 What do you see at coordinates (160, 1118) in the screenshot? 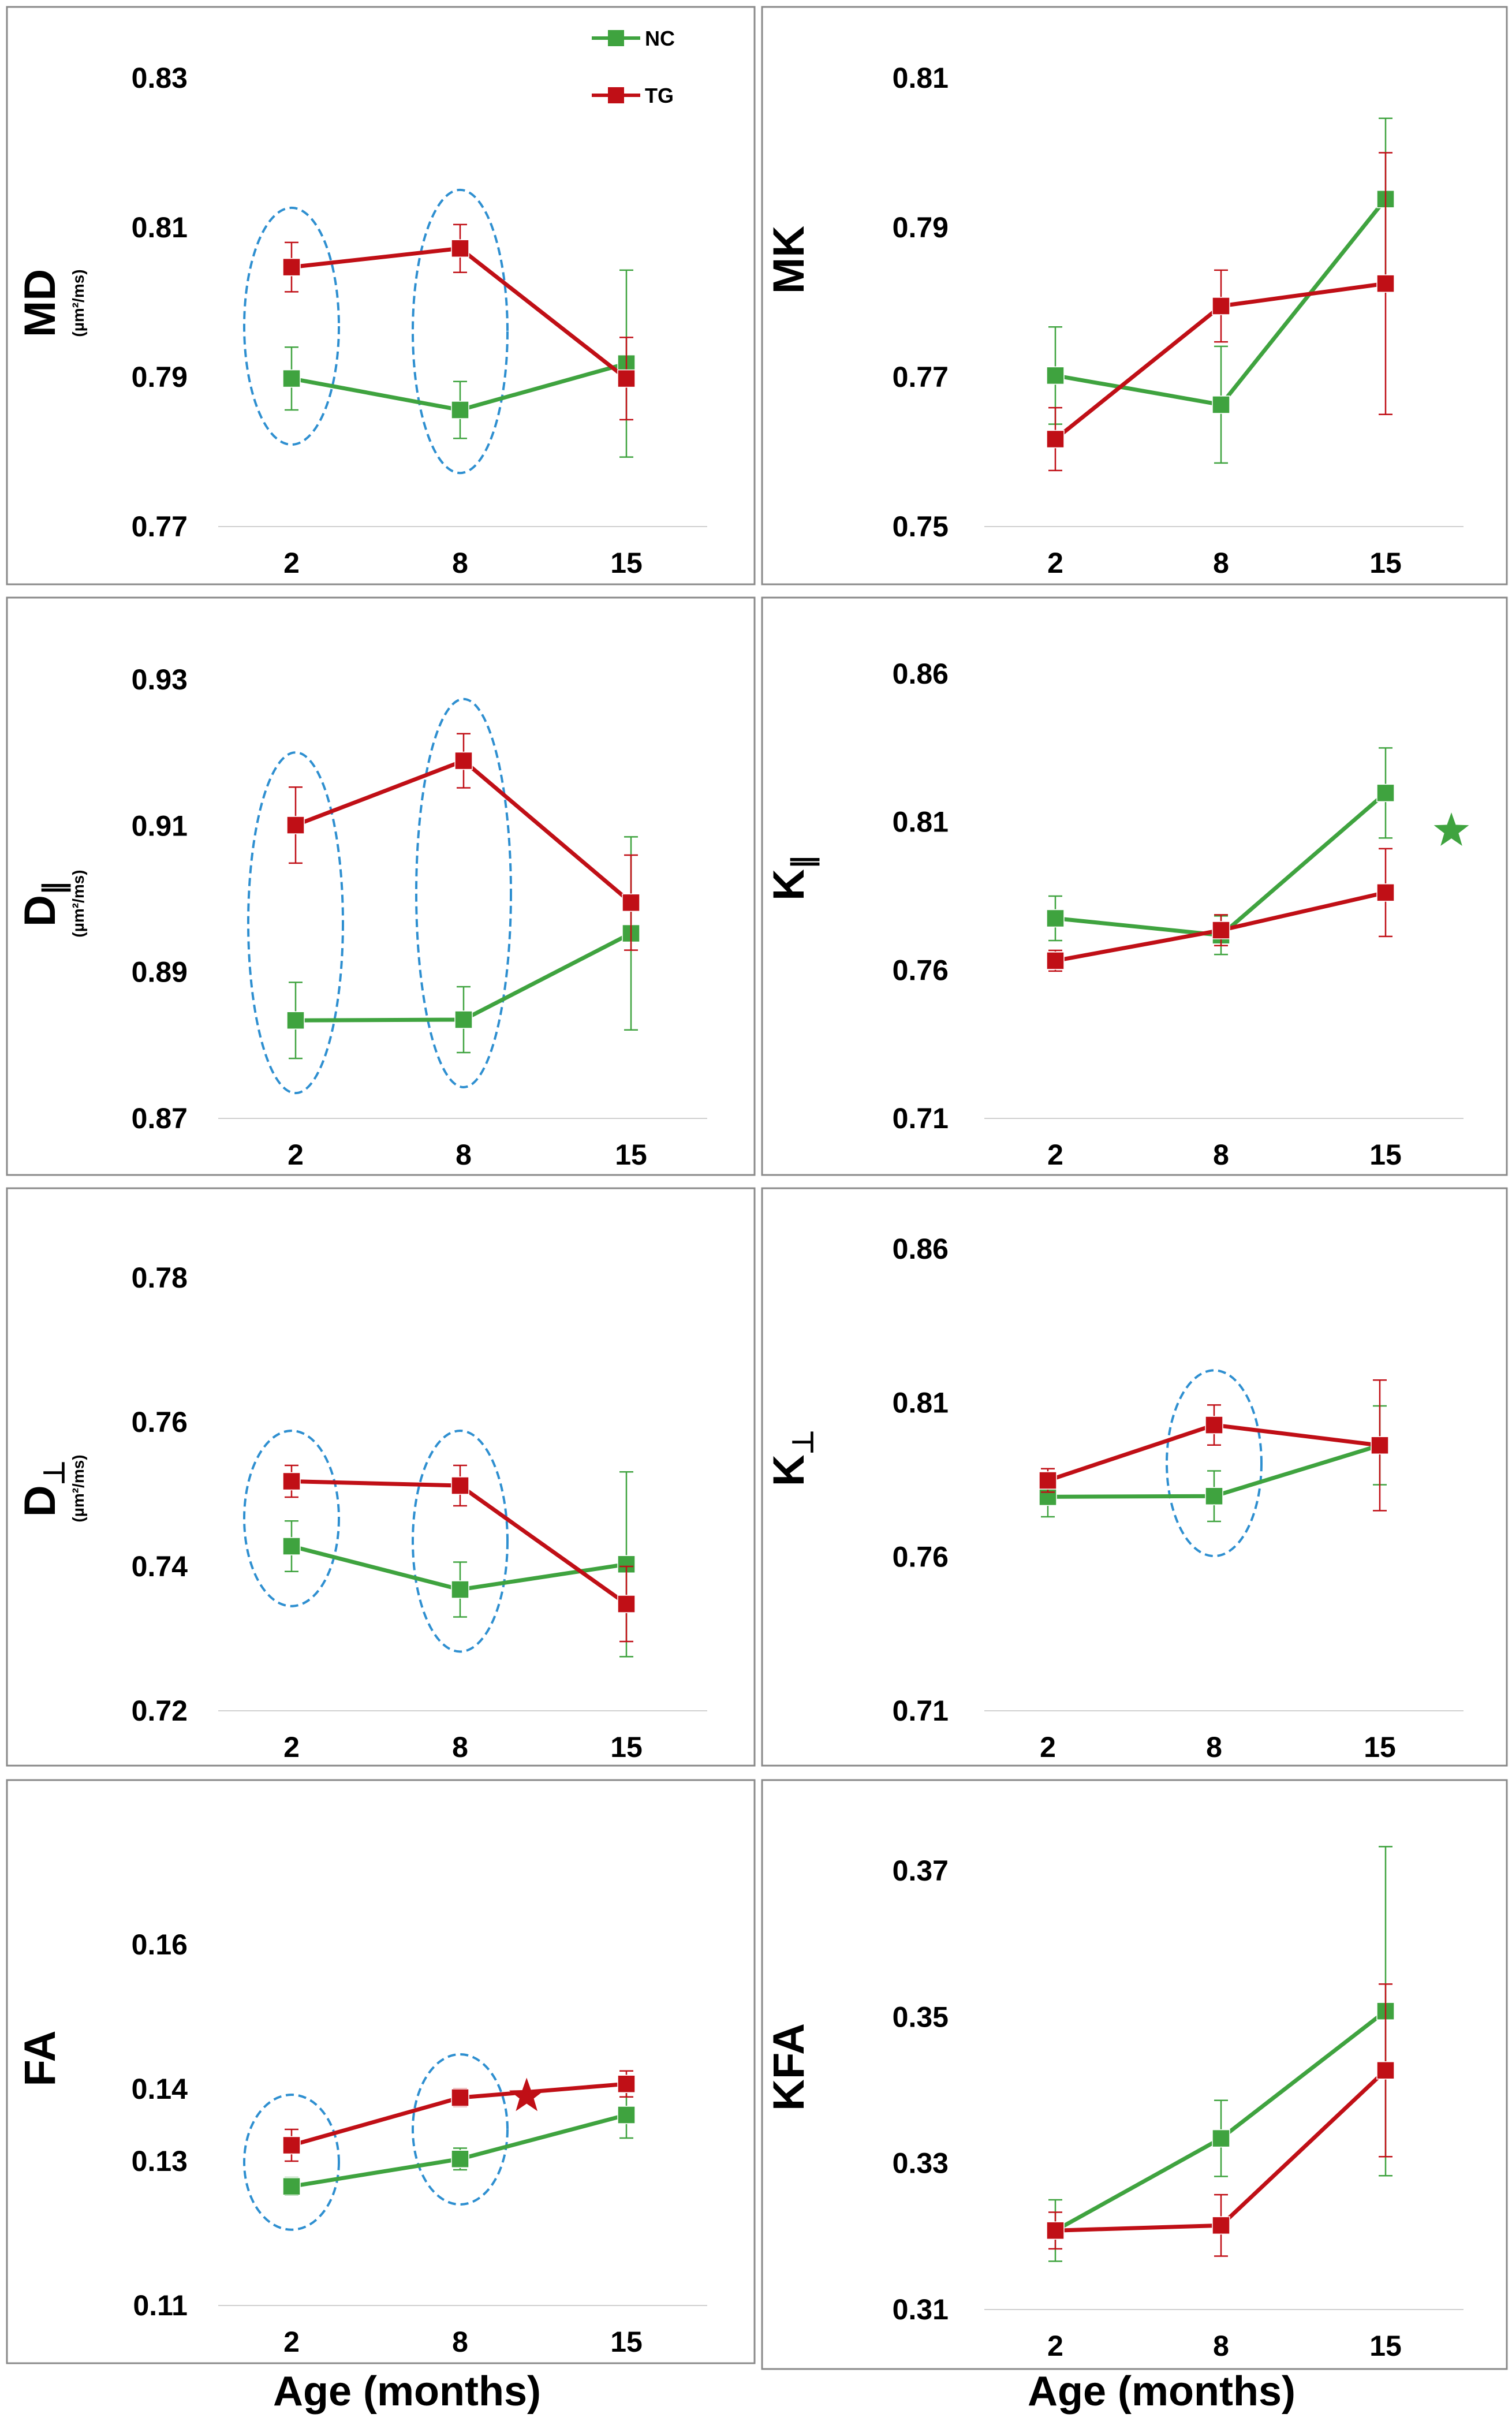
I see `y-tick-label: 0.87` at bounding box center [160, 1118].